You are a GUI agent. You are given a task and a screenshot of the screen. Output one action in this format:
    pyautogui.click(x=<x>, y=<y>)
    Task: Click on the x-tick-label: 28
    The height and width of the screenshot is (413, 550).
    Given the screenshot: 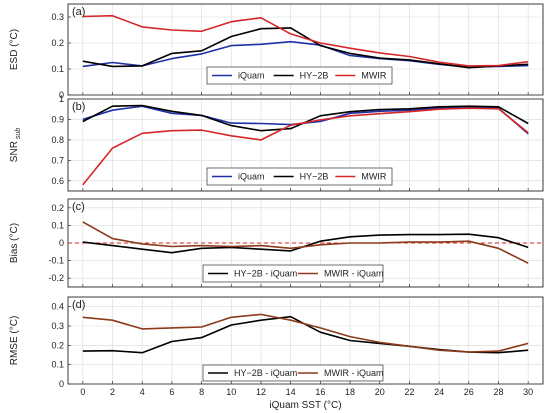 What is the action you would take?
    pyautogui.click(x=498, y=392)
    